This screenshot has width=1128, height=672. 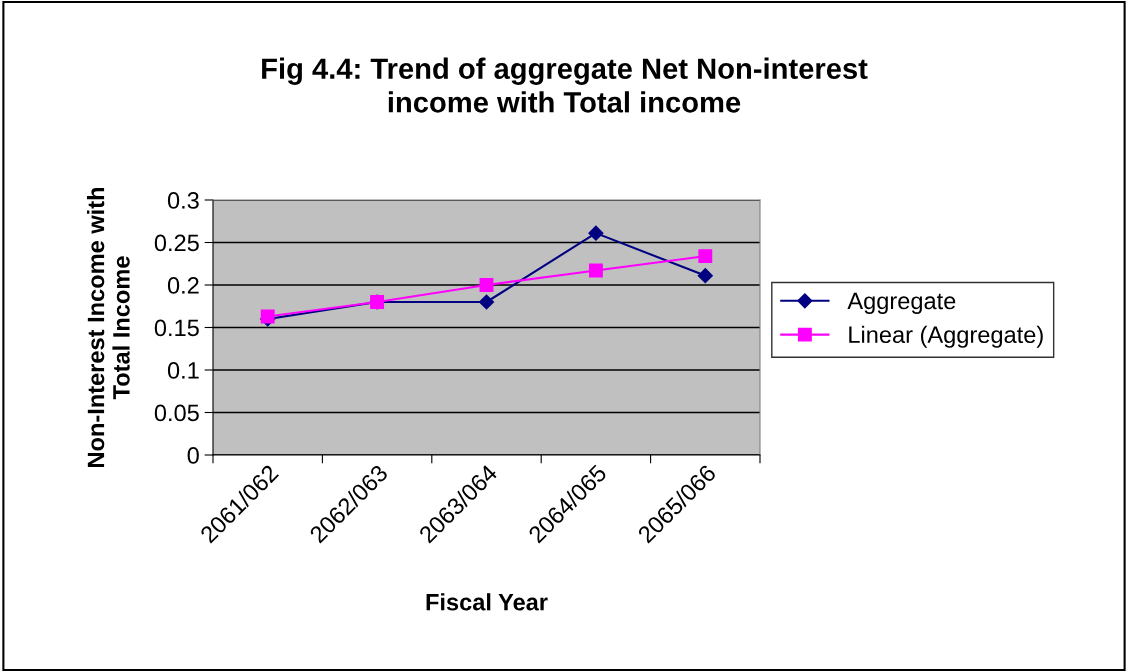 What do you see at coordinates (565, 85) in the screenshot?
I see `chart-title: Fig 4.4: Trend of aggregate Net Non-interest income with Total income` at bounding box center [565, 85].